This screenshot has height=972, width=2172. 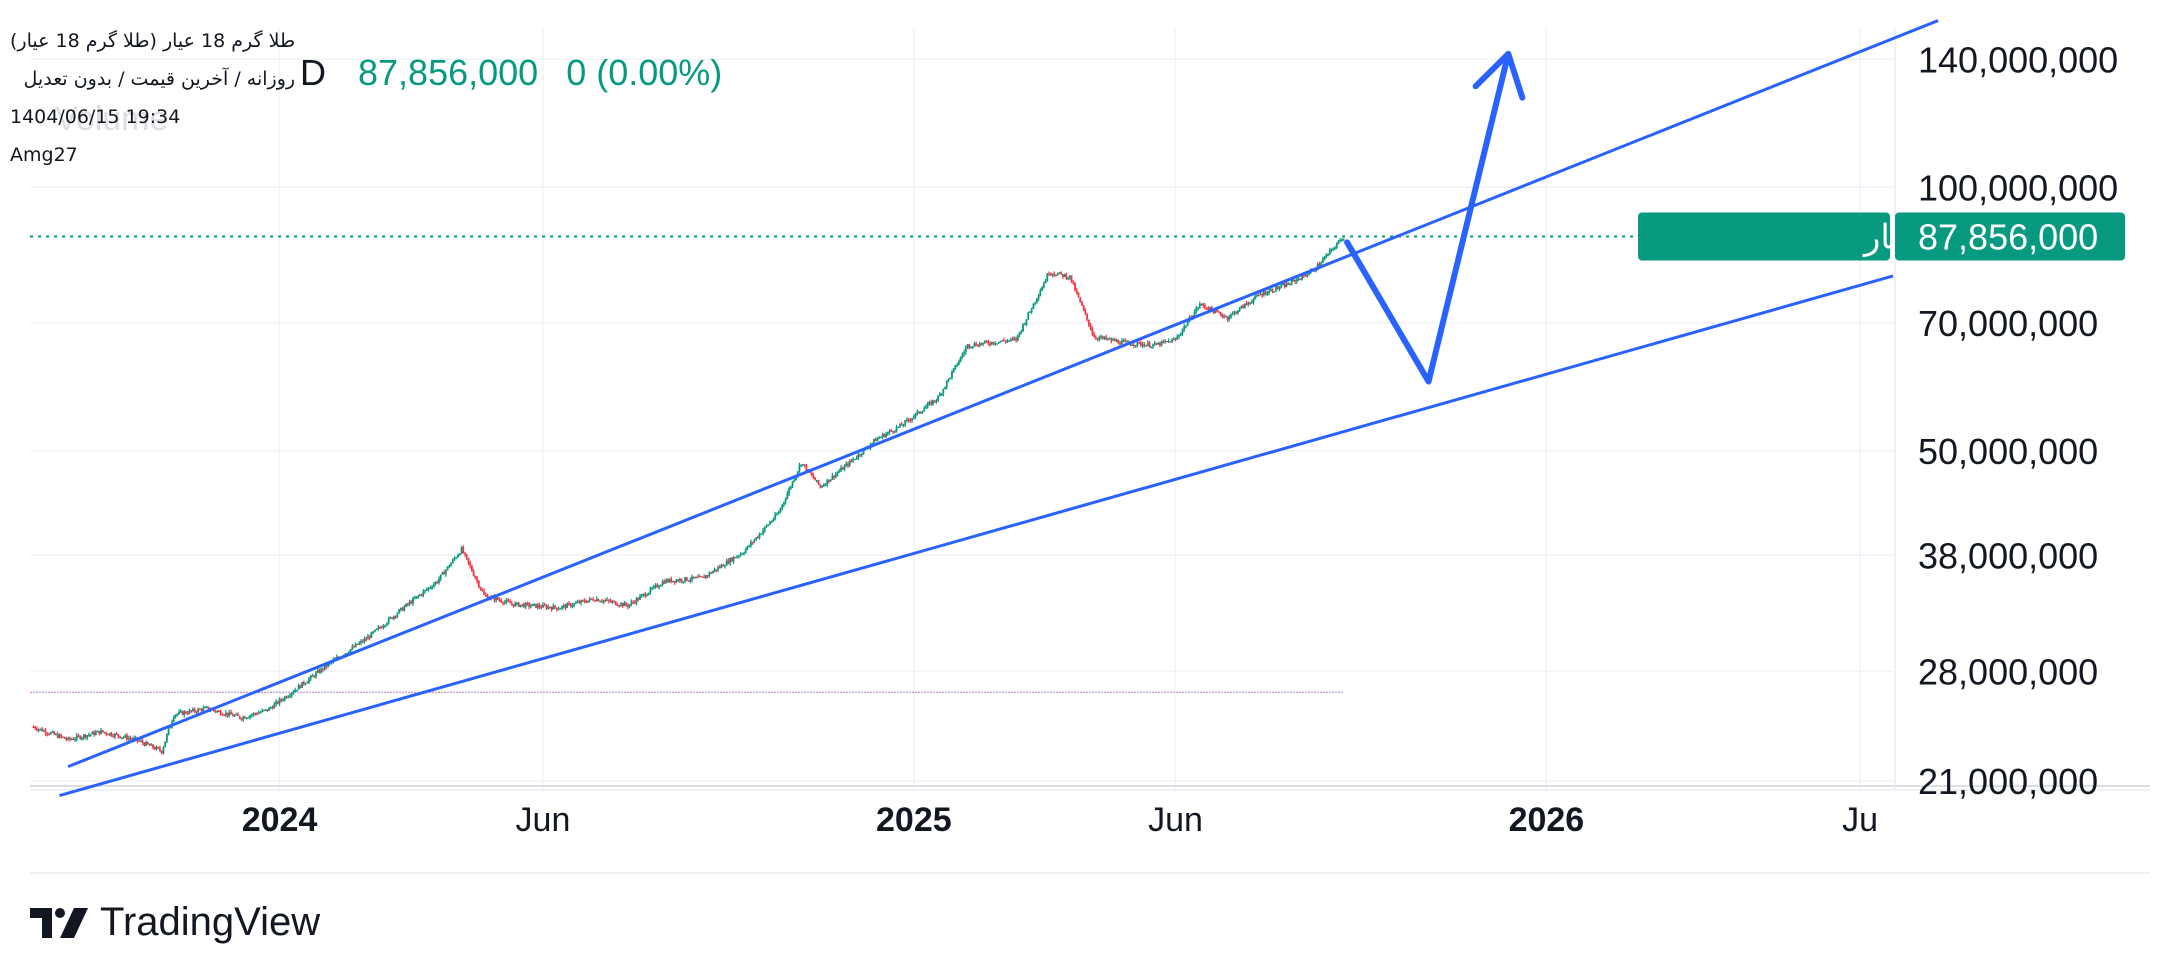 I want to click on x-axis: 2024 Jun 2025 Jun 2026 Ju, so click(x=1060, y=820).